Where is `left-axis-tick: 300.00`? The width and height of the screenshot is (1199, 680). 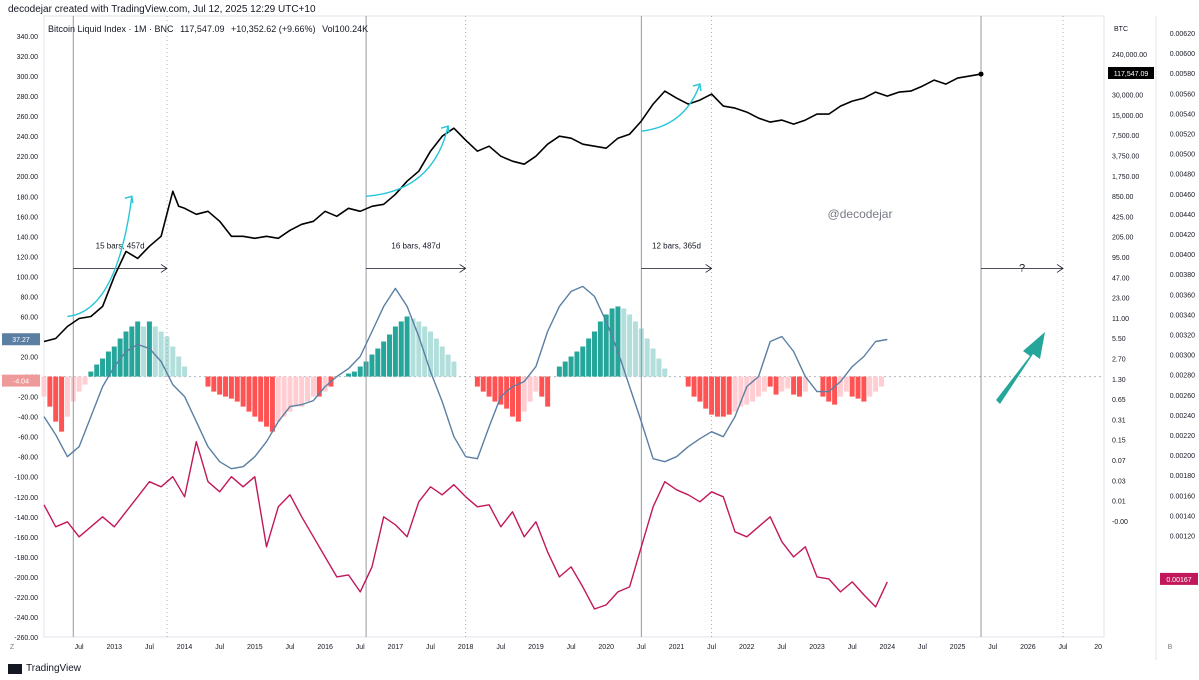
left-axis-tick: 300.00 is located at coordinates (28, 77).